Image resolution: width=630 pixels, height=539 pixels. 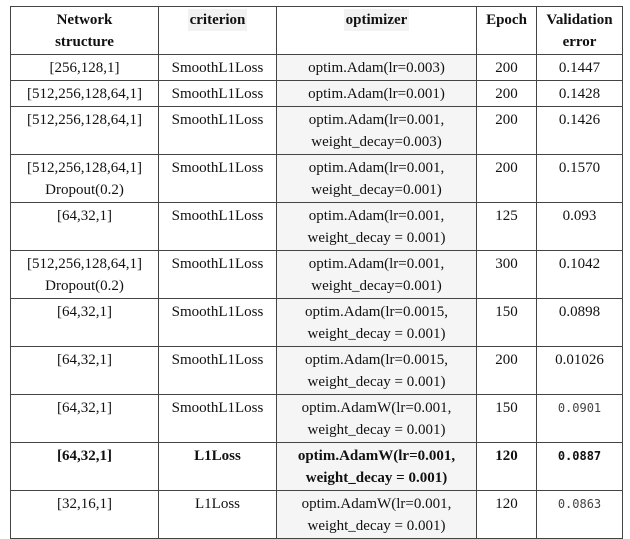 I want to click on cell-validation-error: 0.0887, so click(x=579, y=466).